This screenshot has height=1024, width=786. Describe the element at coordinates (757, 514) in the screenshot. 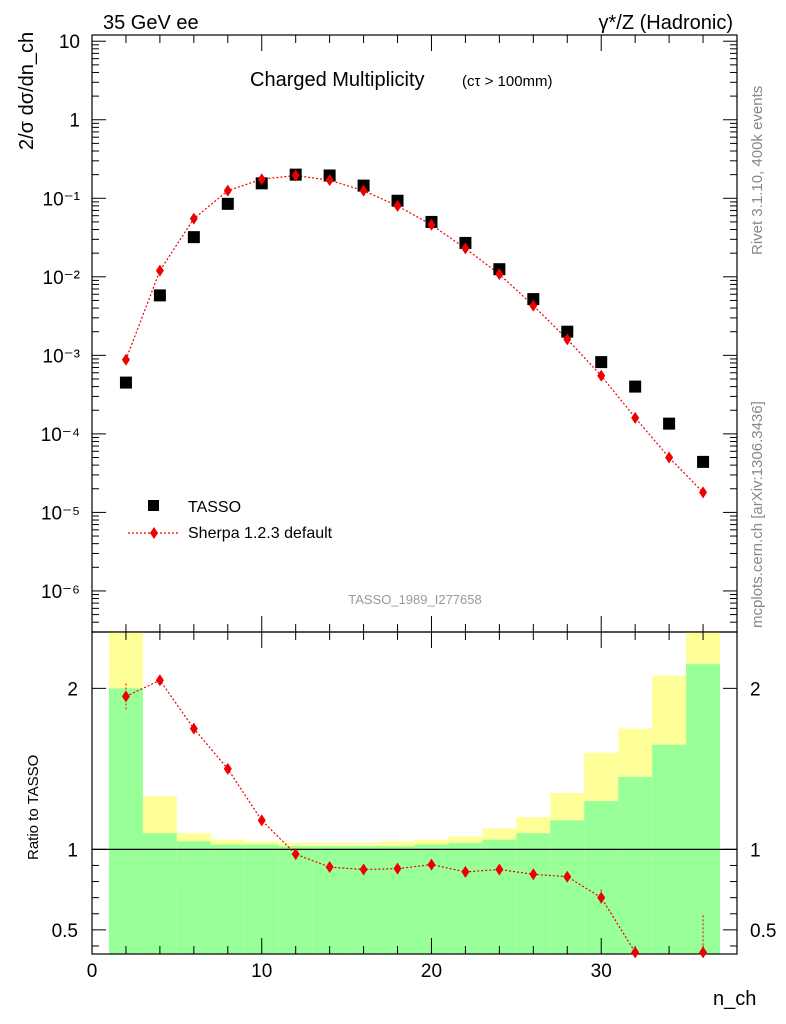

I see `mcplots-label: mcplots.cern.ch [arXiv:1306.3436]` at that location.